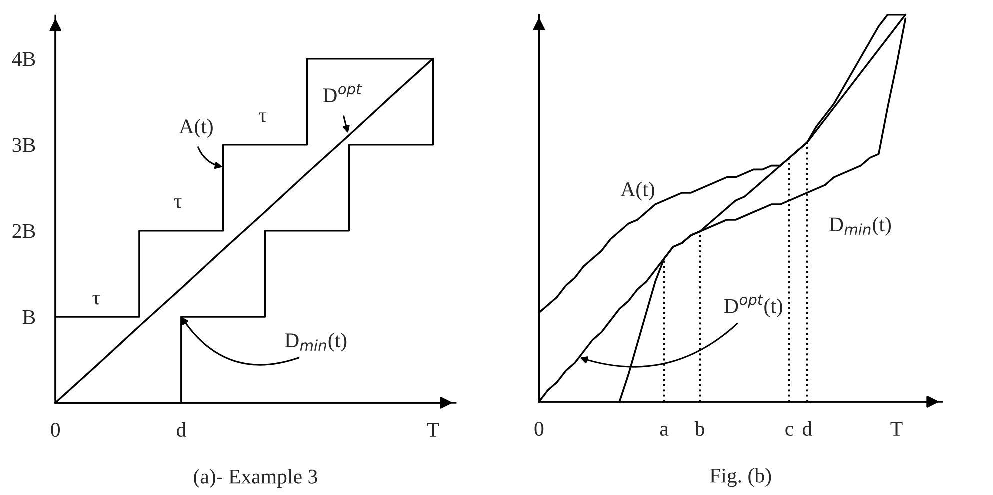  What do you see at coordinates (699, 428) in the screenshot?
I see `x-tick-label: b` at bounding box center [699, 428].